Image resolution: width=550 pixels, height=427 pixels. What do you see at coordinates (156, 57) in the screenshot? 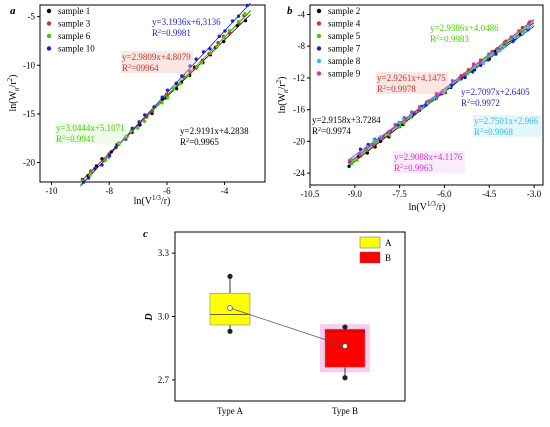
I see `fit-equation: y=2.9809x+4.8079` at bounding box center [156, 57].